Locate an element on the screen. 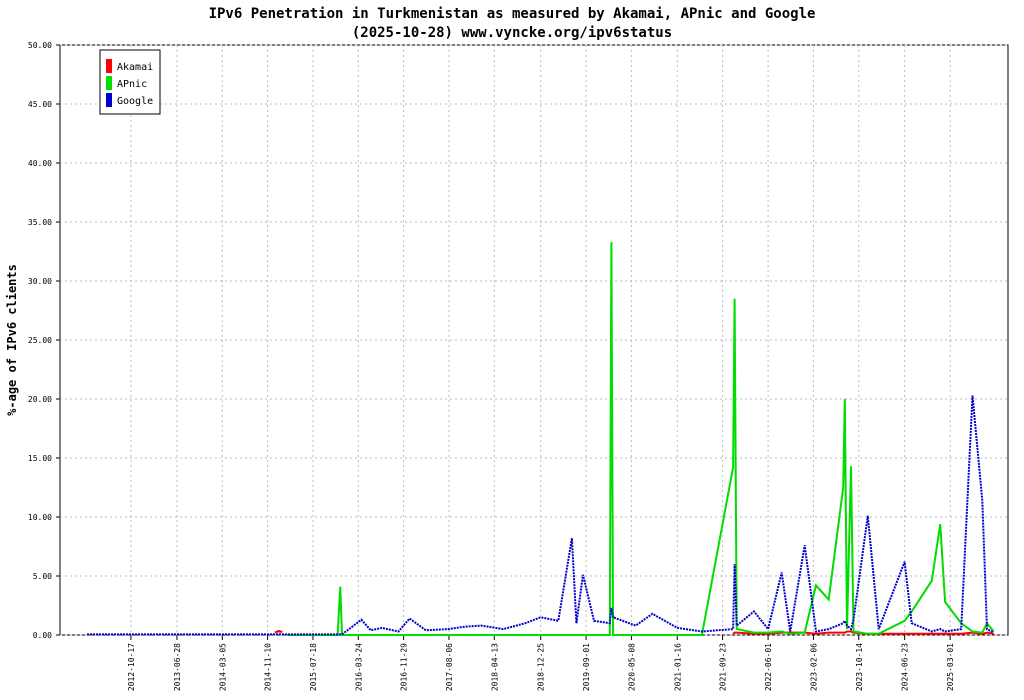 This screenshot has height=700, width=1024. series-line is located at coordinates (634, 632).